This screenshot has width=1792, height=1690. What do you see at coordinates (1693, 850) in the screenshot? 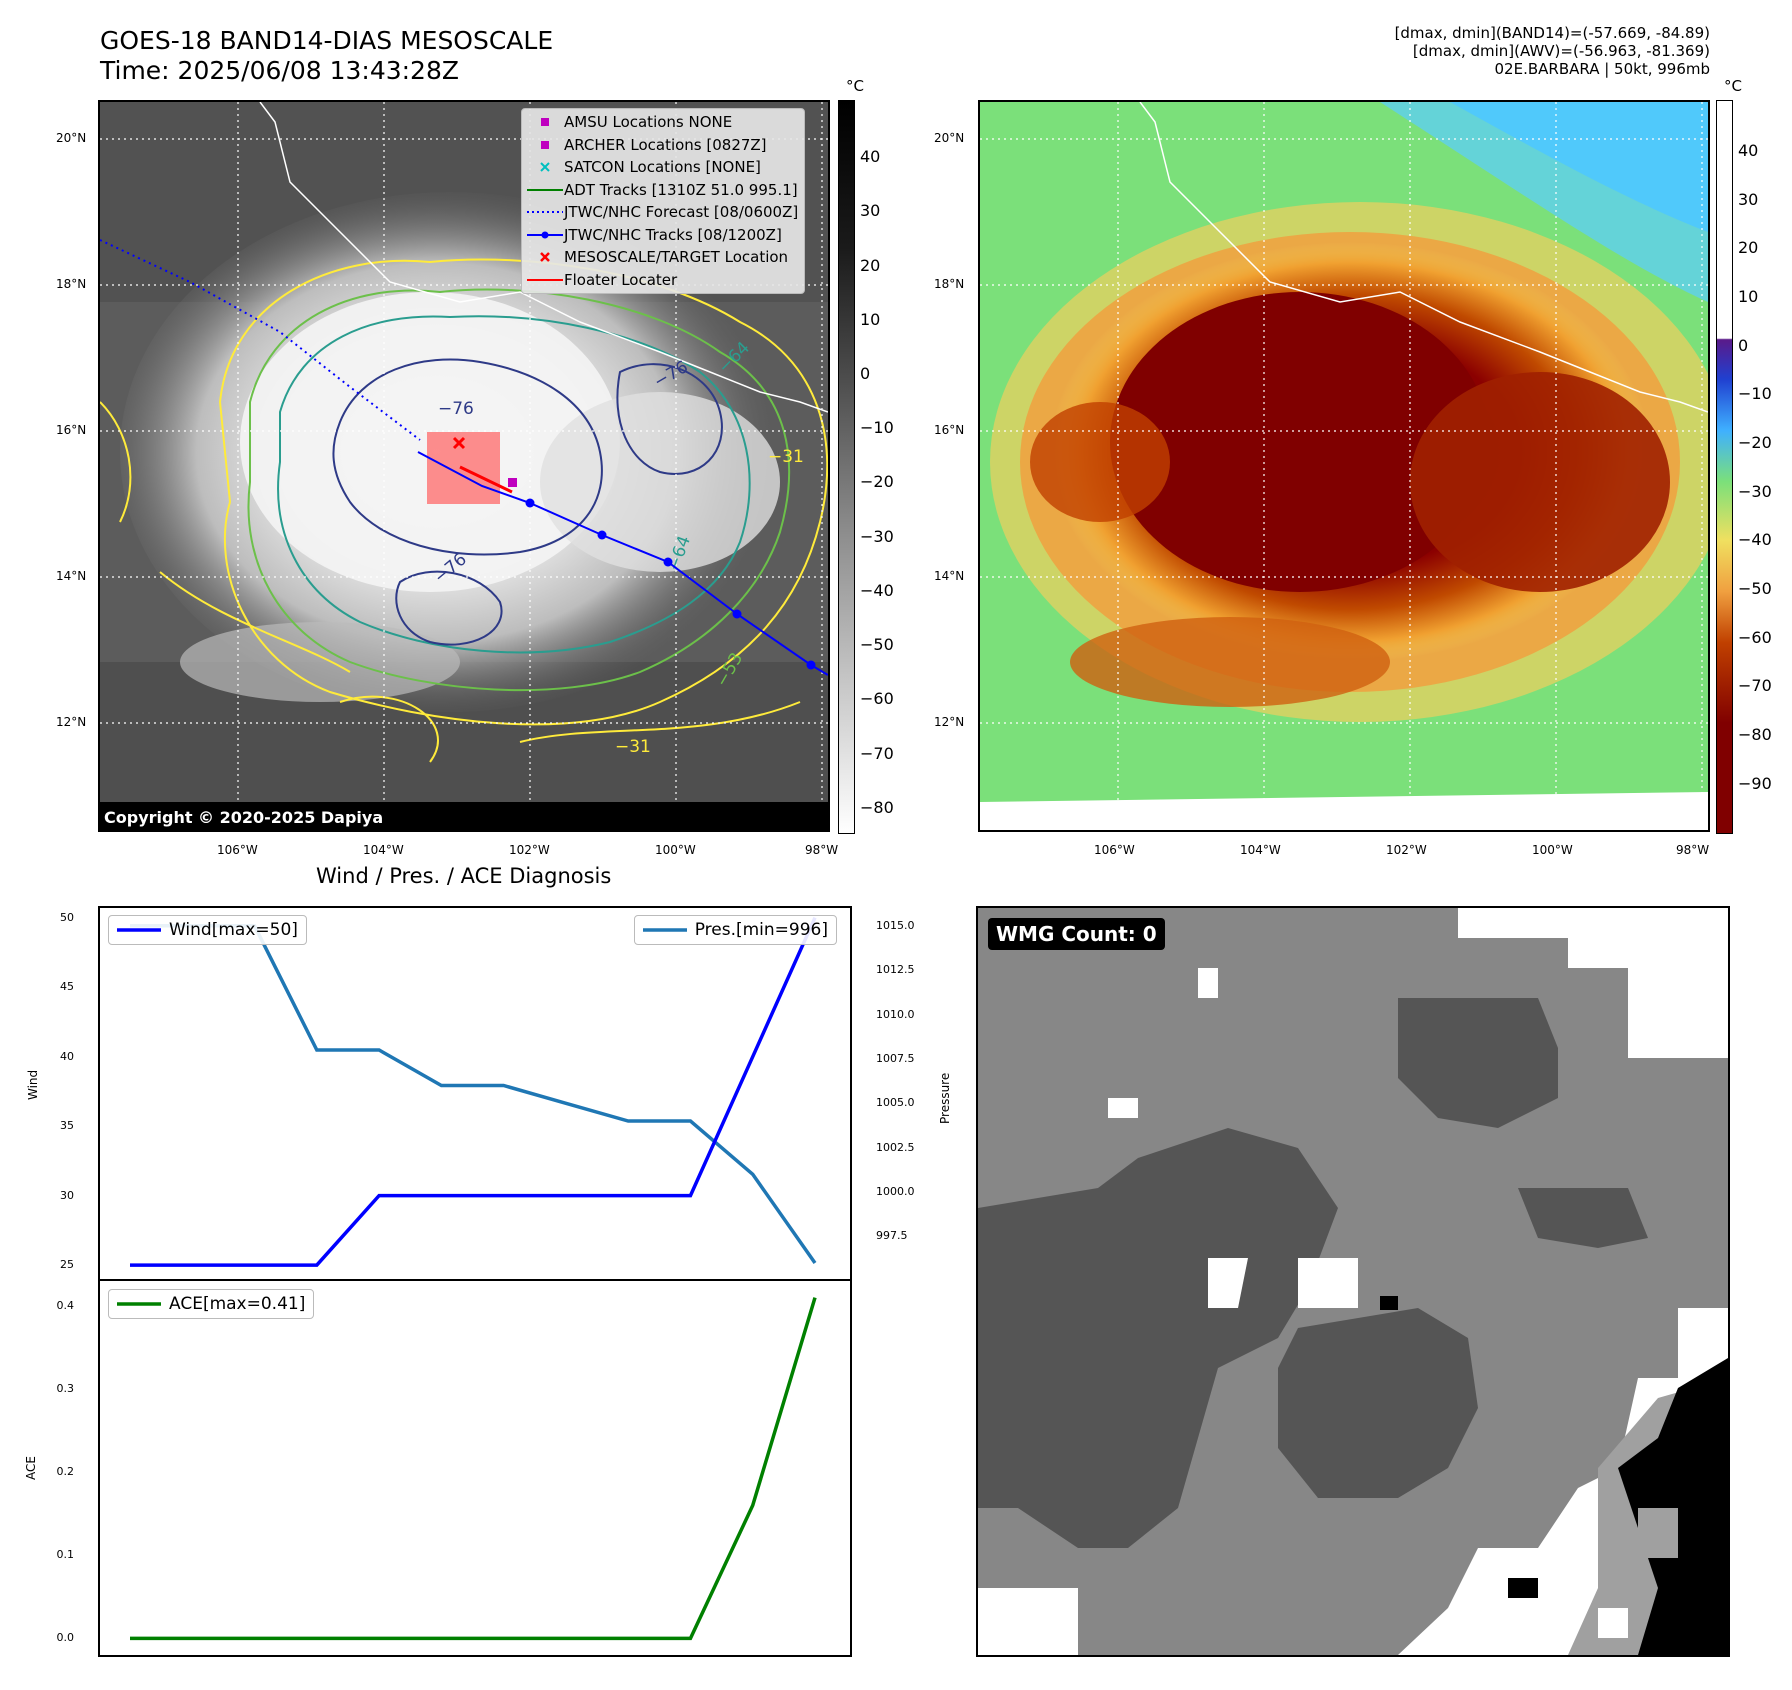
I see `lon-label: 98°W` at bounding box center [1693, 850].